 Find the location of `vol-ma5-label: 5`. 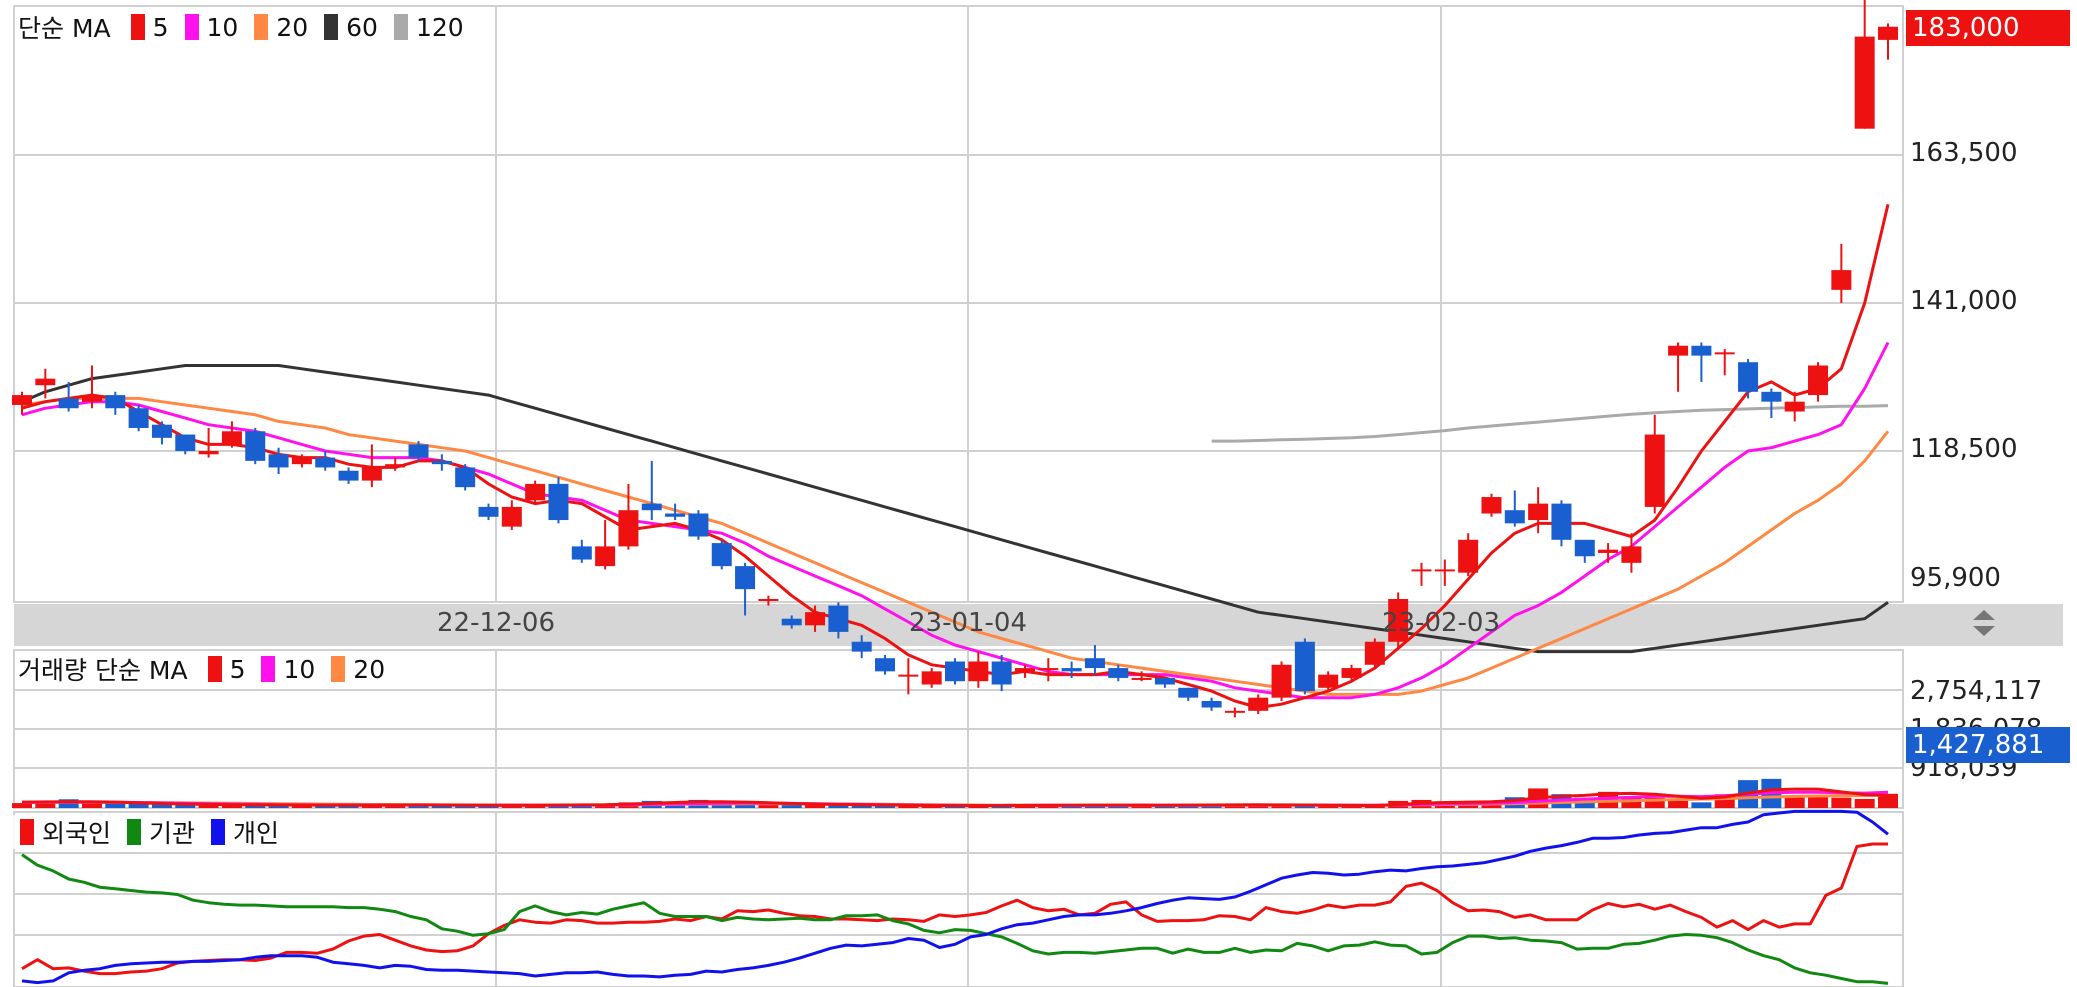

vol-ma5-label: 5 is located at coordinates (237, 669).